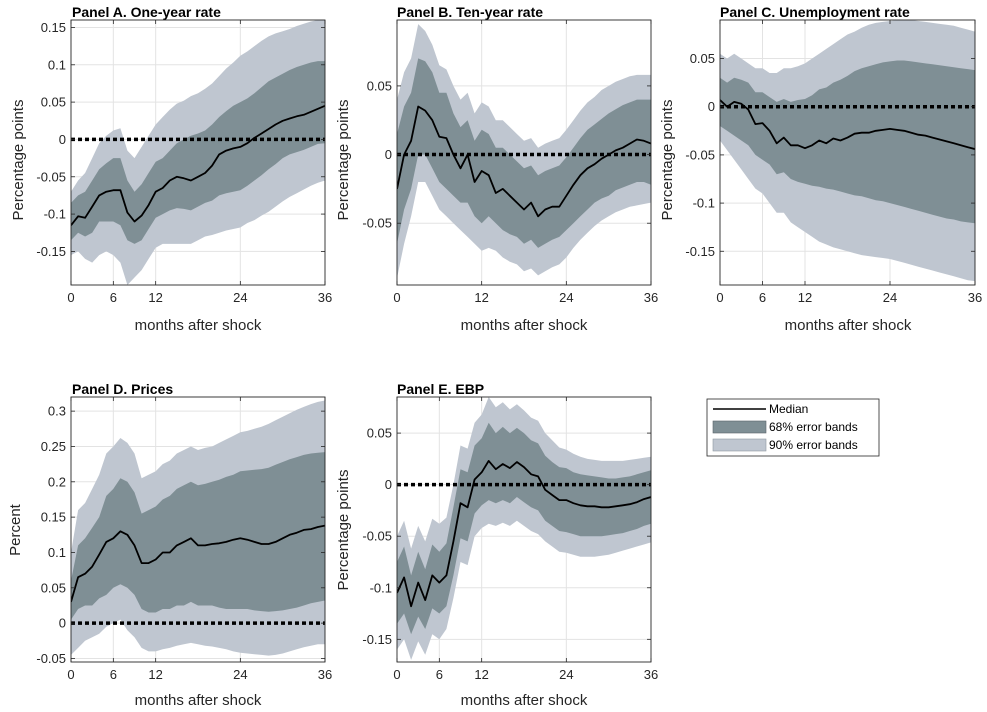  I want to click on panel-c-ytick-label-0: -0.15, so click(700, 251).